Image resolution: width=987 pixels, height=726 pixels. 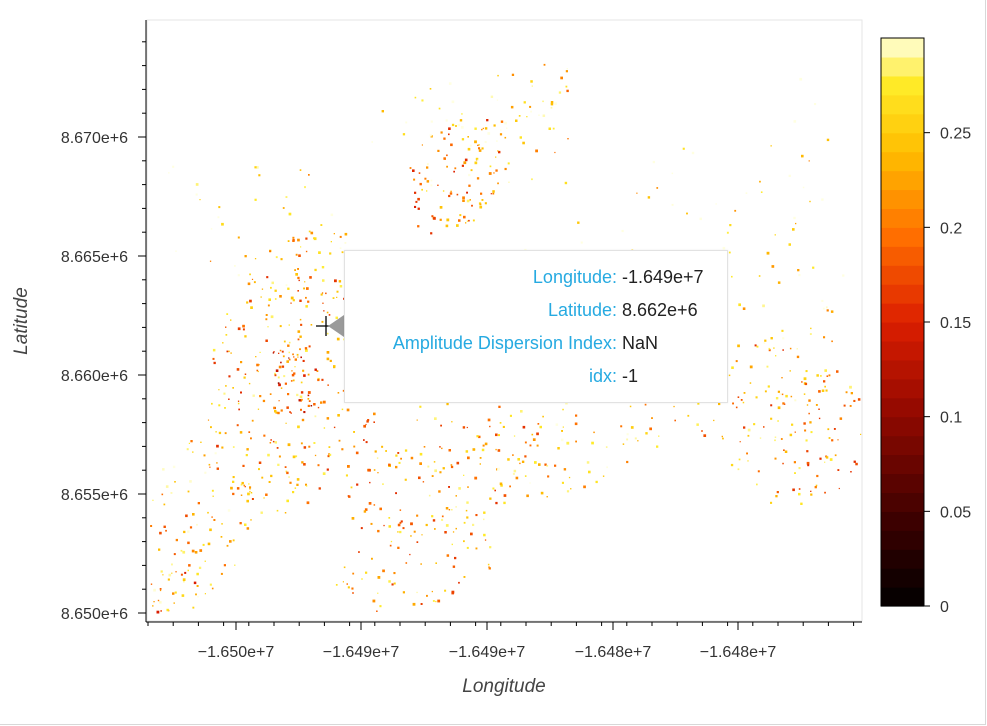 I want to click on y-axis-title: Latitude, so click(x=21, y=321).